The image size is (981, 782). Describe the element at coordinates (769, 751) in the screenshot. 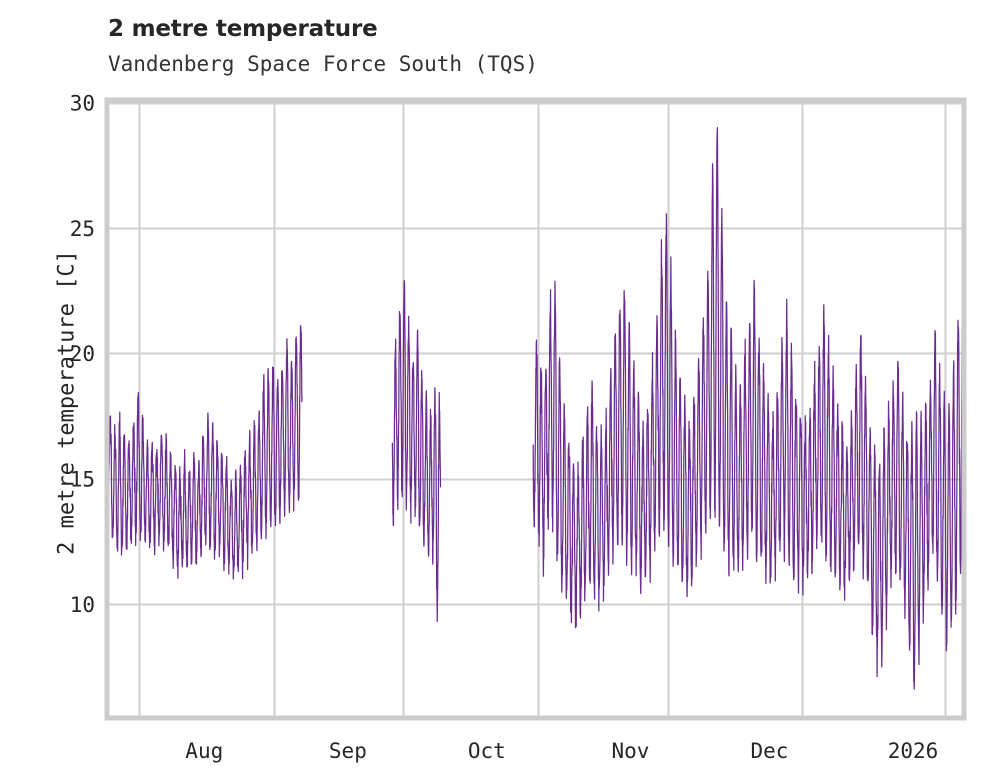

I see `x-tick-label: Dec` at that location.